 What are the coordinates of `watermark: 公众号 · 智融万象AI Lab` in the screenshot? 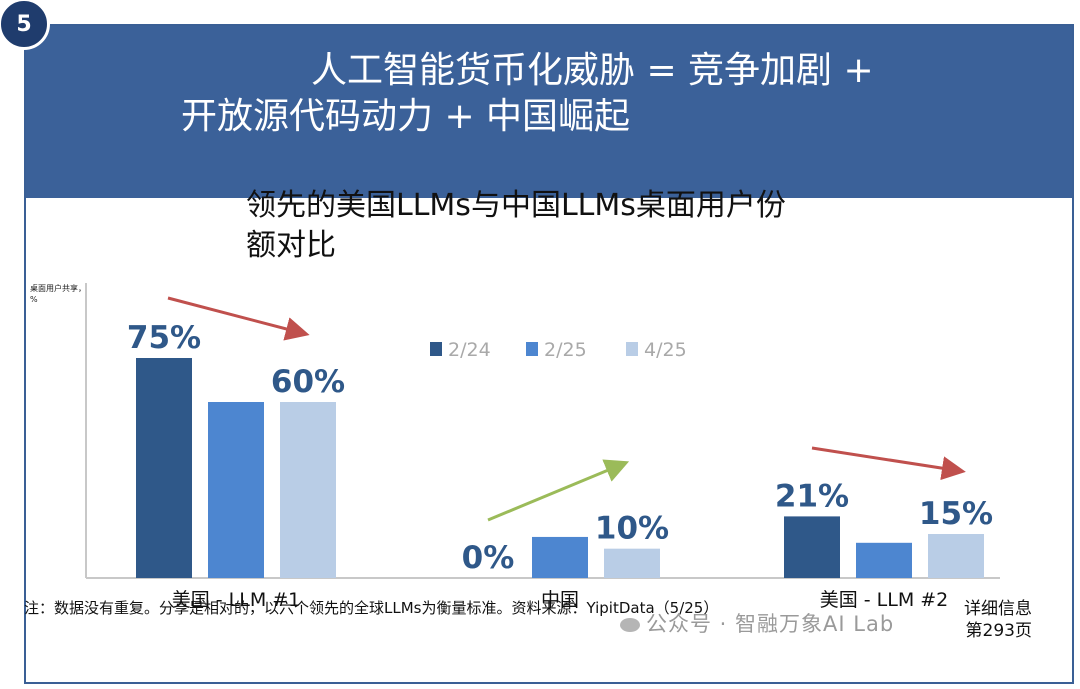 It's located at (757, 623).